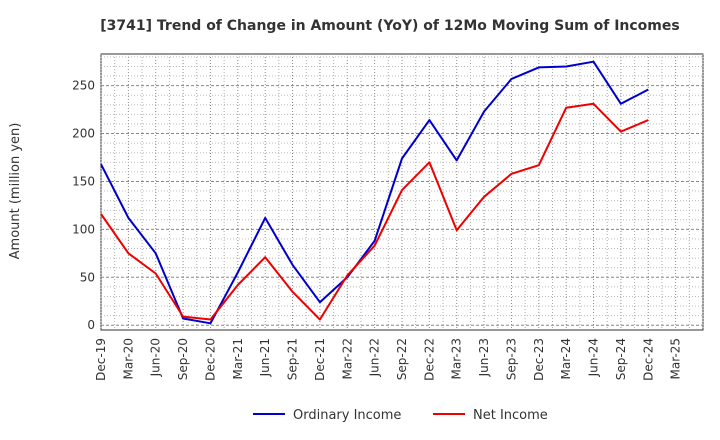  What do you see at coordinates (648, 359) in the screenshot?
I see `x-tick-label: Dec-24` at bounding box center [648, 359].